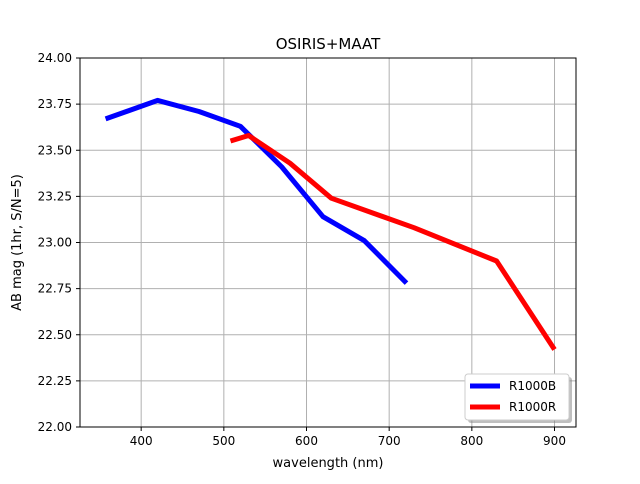  Describe the element at coordinates (55, 243) in the screenshot. I see `y-tick-label: 23.00` at that location.